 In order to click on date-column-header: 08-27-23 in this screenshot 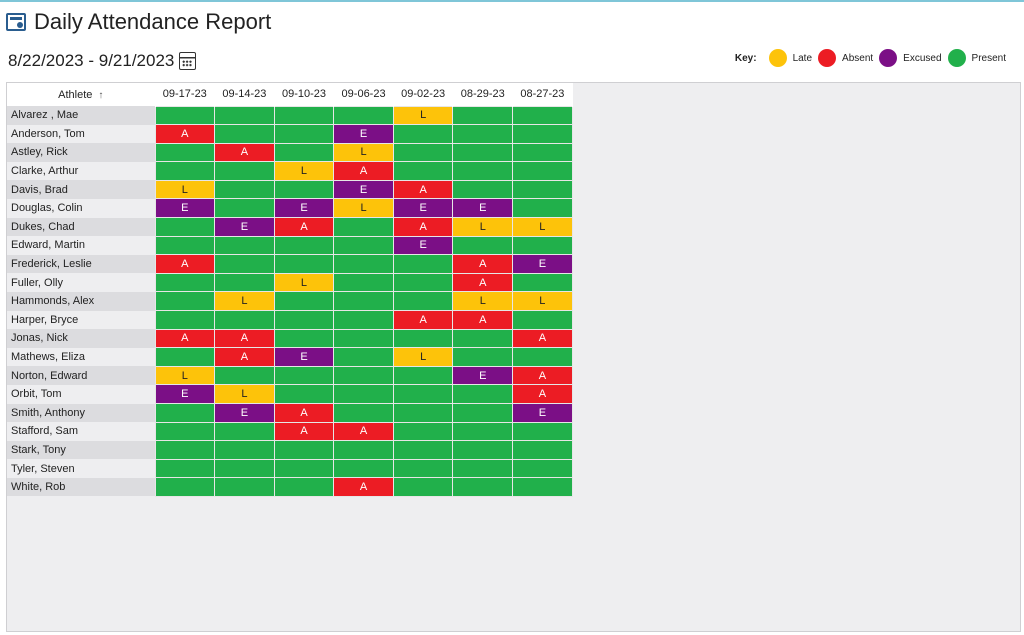, I will do `click(542, 94)`.